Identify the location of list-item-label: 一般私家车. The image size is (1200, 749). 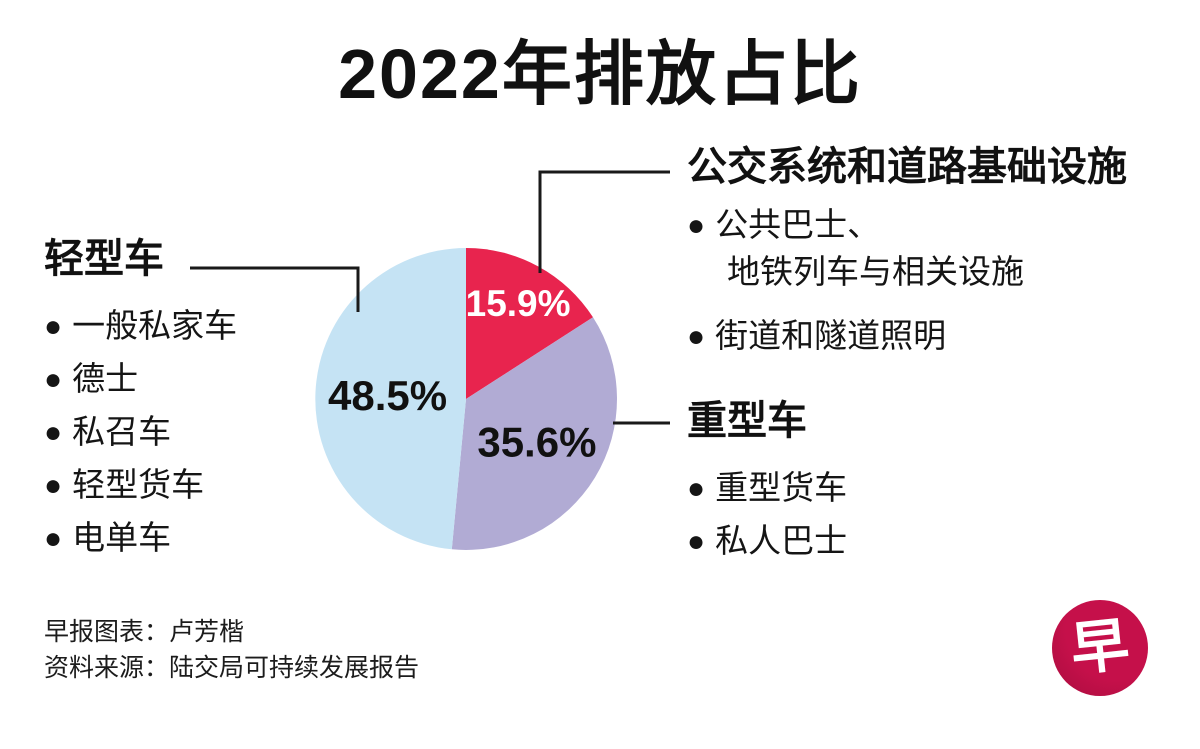
(155, 325).